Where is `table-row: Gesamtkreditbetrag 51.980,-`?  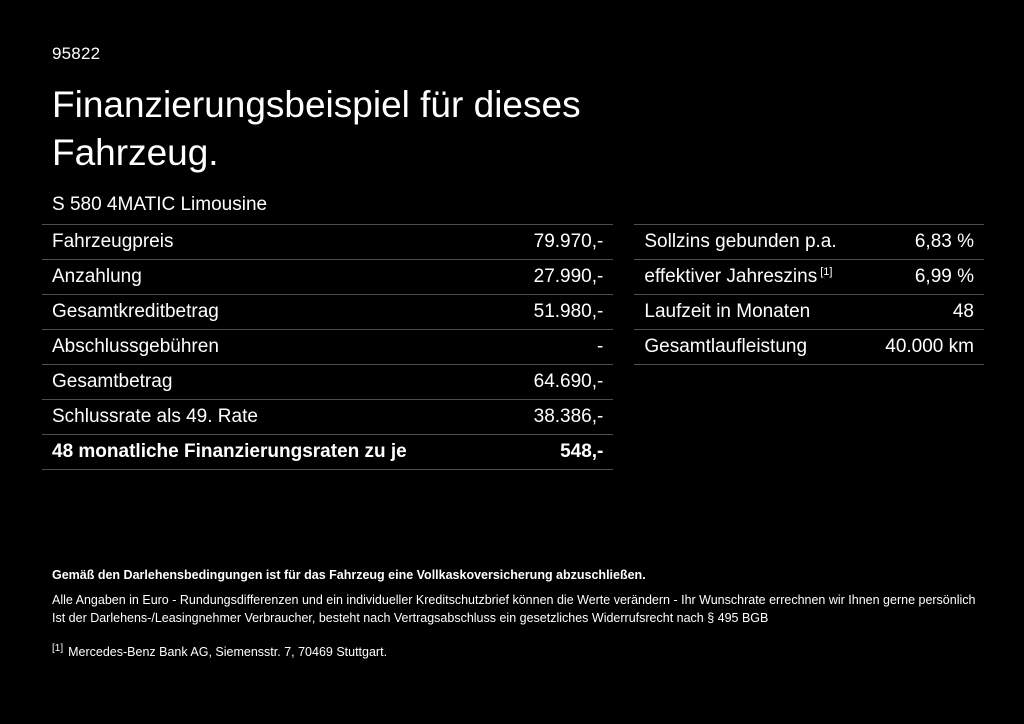 table-row: Gesamtkreditbetrag 51.980,- is located at coordinates (328, 311).